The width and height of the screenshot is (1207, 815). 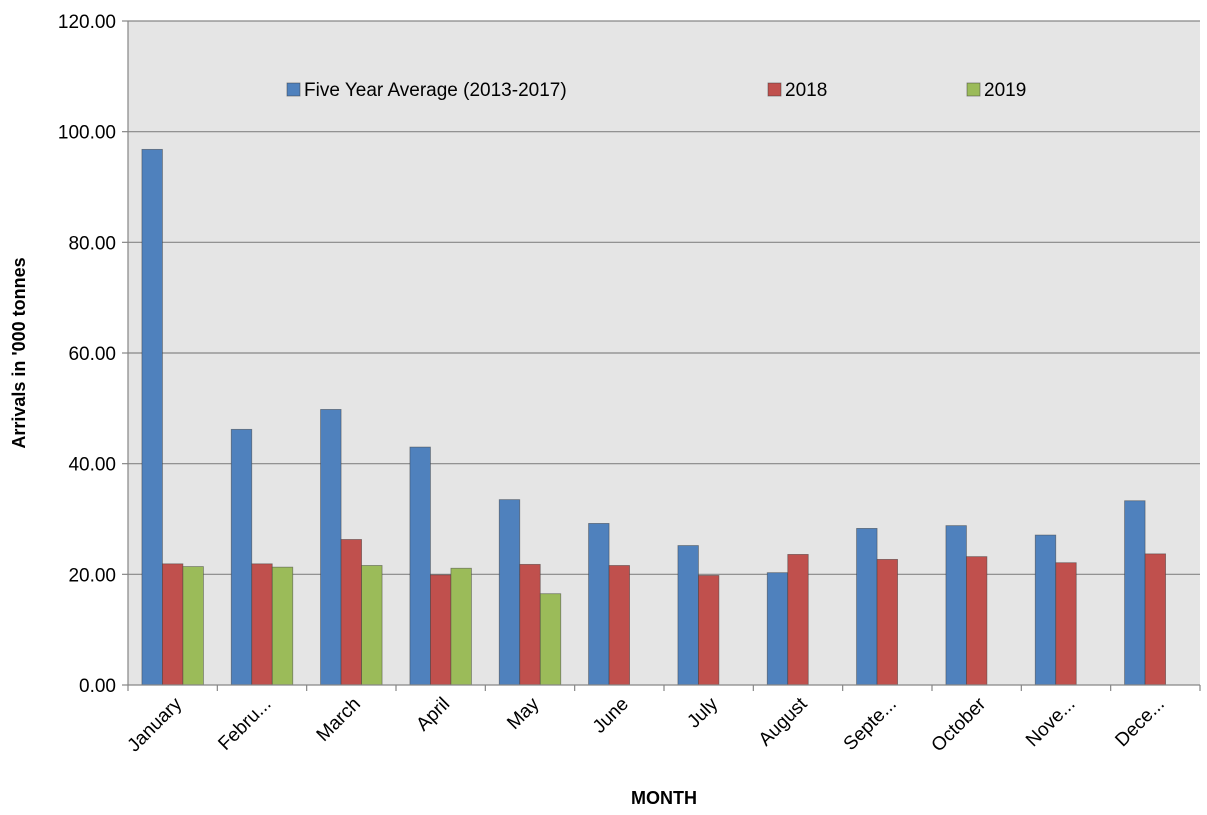 I want to click on legend-label-series-1: Five Year Average (2013-2017), so click(x=435, y=90).